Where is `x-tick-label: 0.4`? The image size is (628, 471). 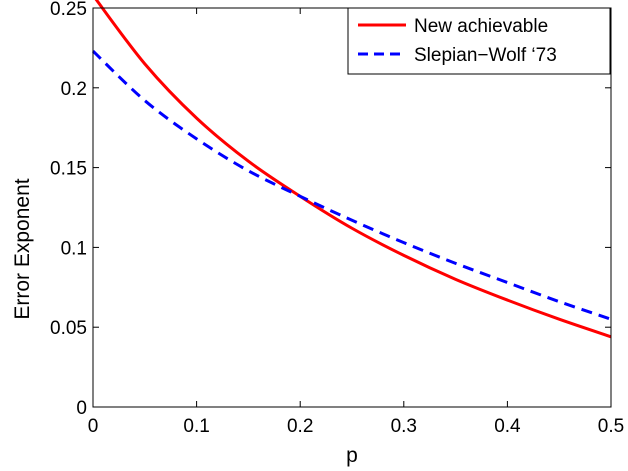
x-tick-label: 0.4 is located at coordinates (507, 426).